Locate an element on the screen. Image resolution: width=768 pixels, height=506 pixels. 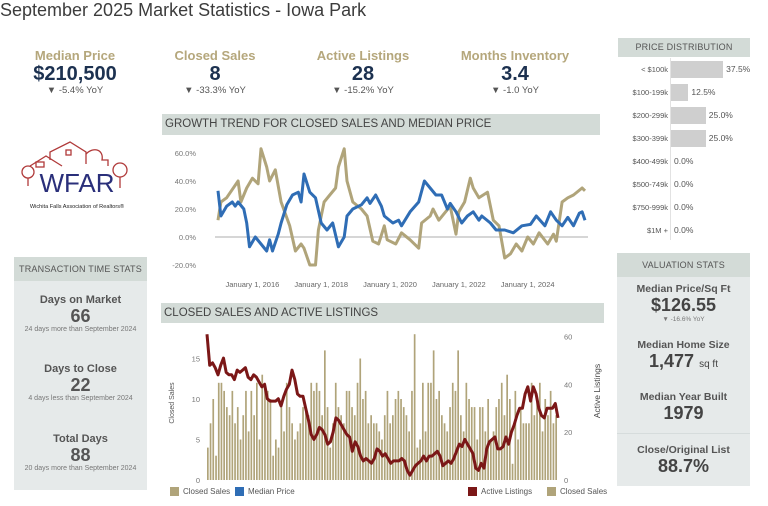
price-range-value: 37.5% is located at coordinates (738, 69).